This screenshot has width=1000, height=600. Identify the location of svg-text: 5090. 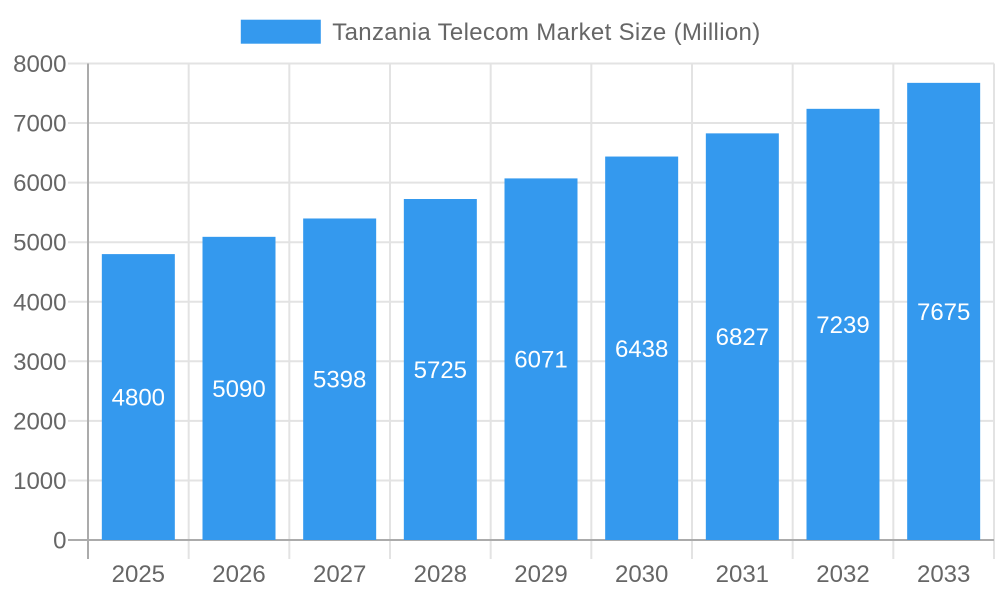
(238, 389).